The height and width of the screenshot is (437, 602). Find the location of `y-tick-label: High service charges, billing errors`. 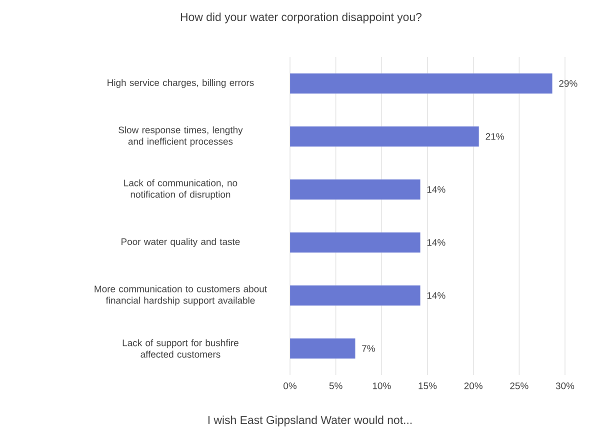

y-tick-label: High service charges, billing errors is located at coordinates (181, 83).